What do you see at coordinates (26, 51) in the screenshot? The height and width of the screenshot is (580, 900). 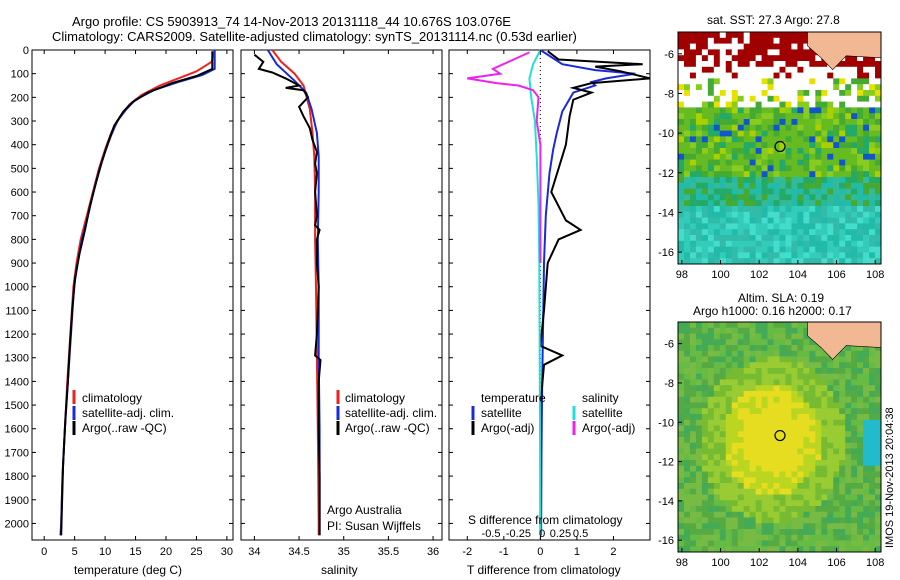 I see `y-tick-label: 0` at bounding box center [26, 51].